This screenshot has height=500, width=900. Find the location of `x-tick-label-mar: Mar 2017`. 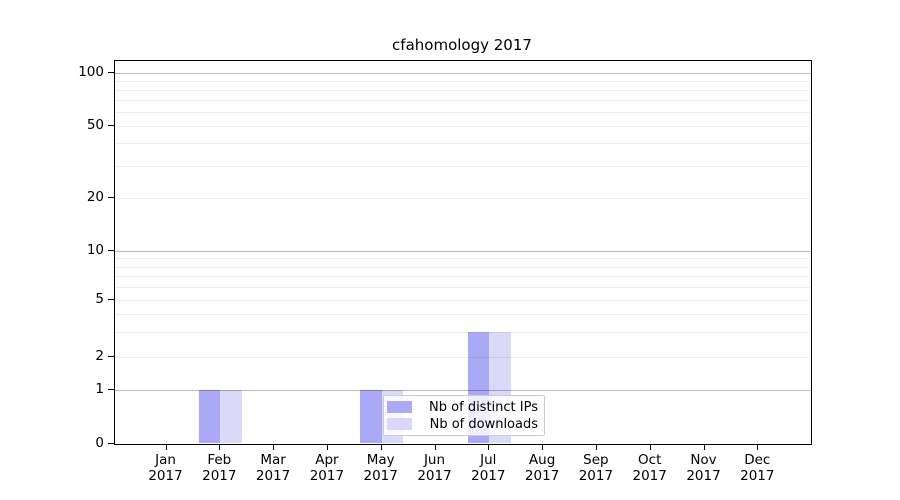

x-tick-label-mar: Mar 2017 is located at coordinates (273, 468).